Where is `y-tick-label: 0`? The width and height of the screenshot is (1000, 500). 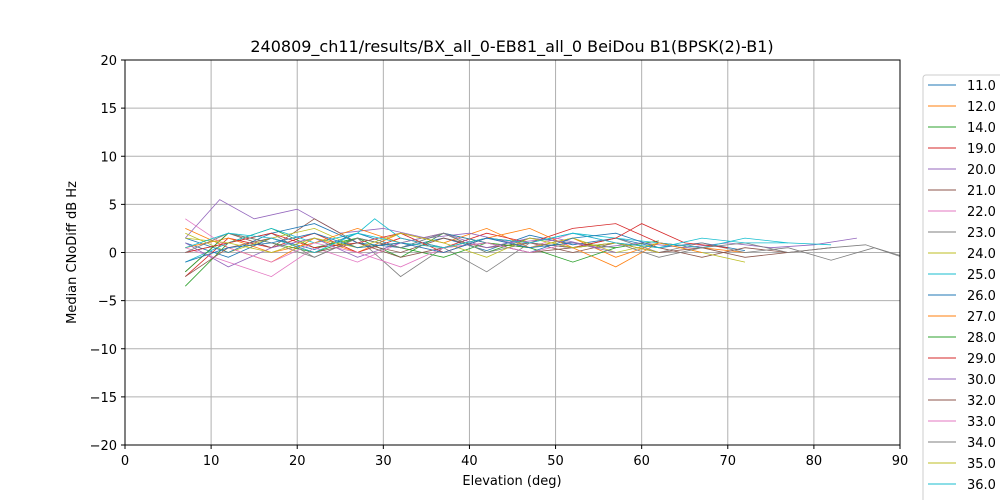
y-tick-label: 0 is located at coordinates (113, 254).